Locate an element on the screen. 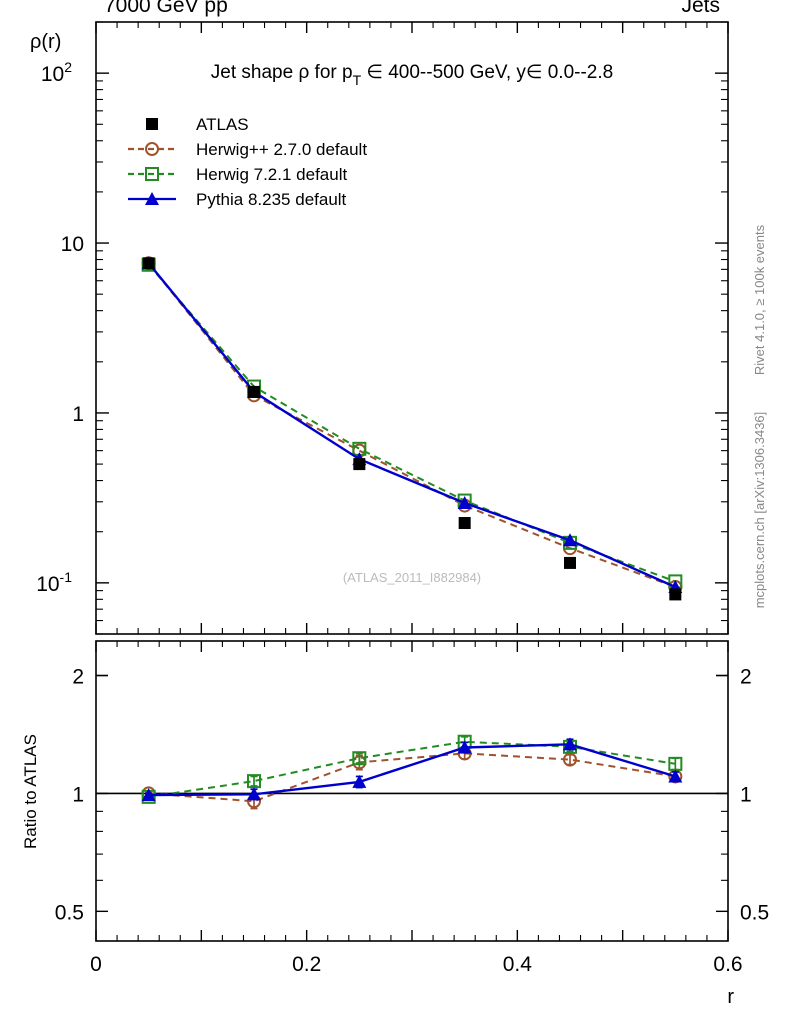 Image resolution: width=786 pixels, height=1024 pixels. main-y-tick-text: 1 is located at coordinates (78, 414).